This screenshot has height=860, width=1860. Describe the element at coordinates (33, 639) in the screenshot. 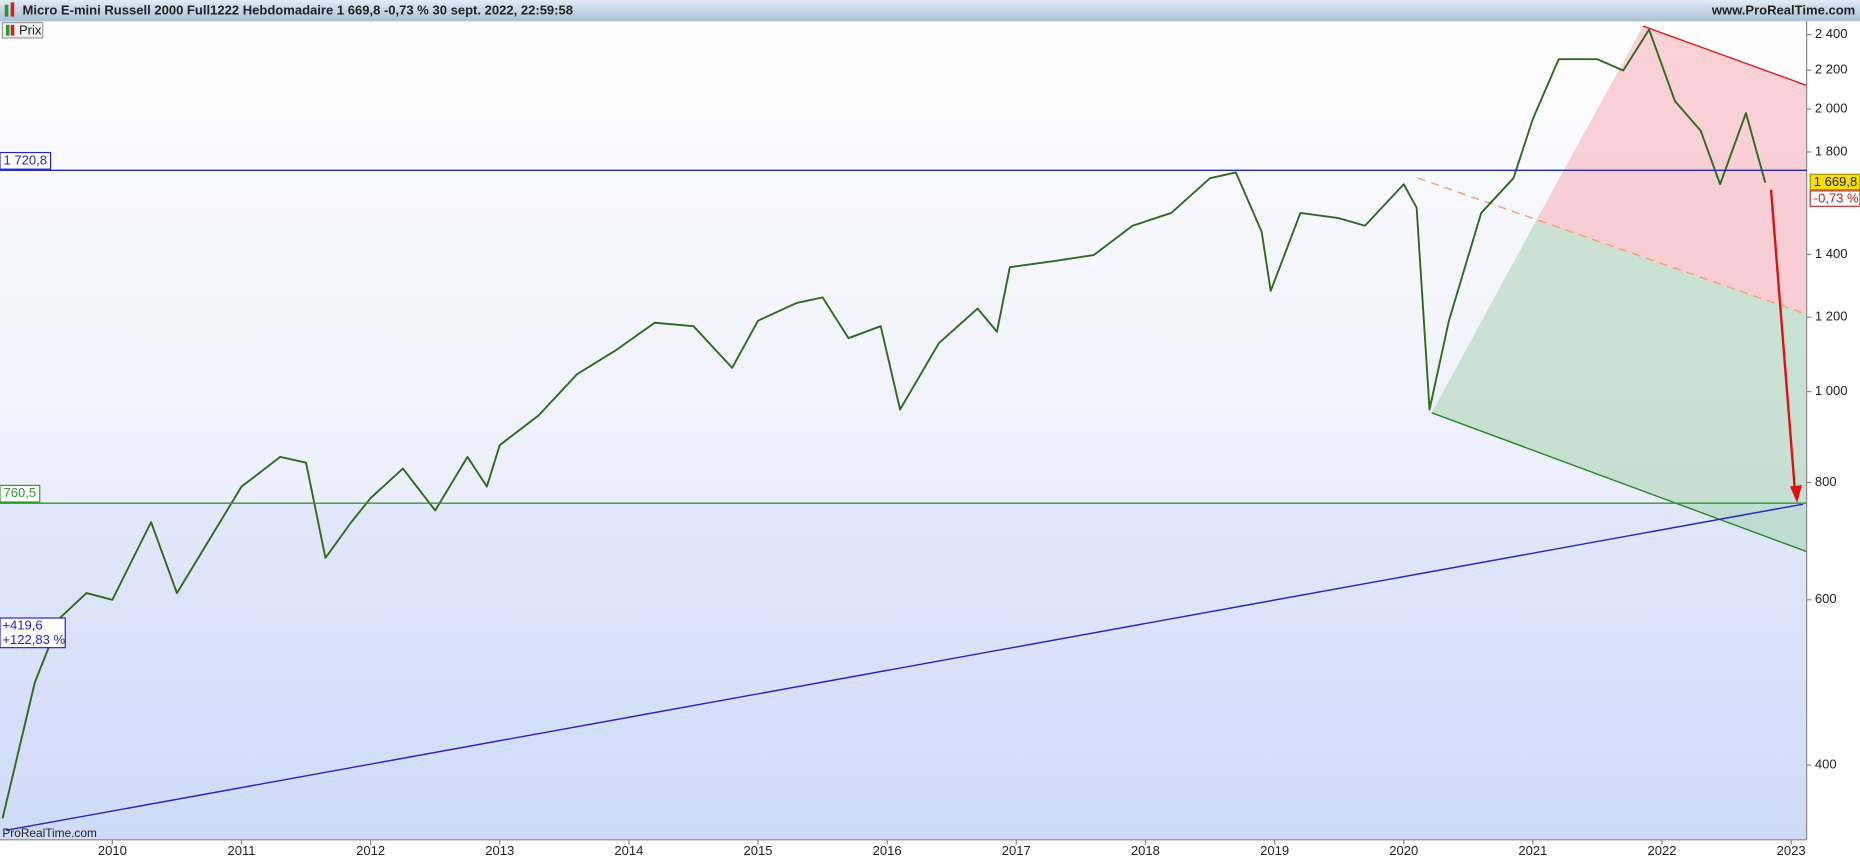

I see `annotation-text: +122,83 %` at that location.